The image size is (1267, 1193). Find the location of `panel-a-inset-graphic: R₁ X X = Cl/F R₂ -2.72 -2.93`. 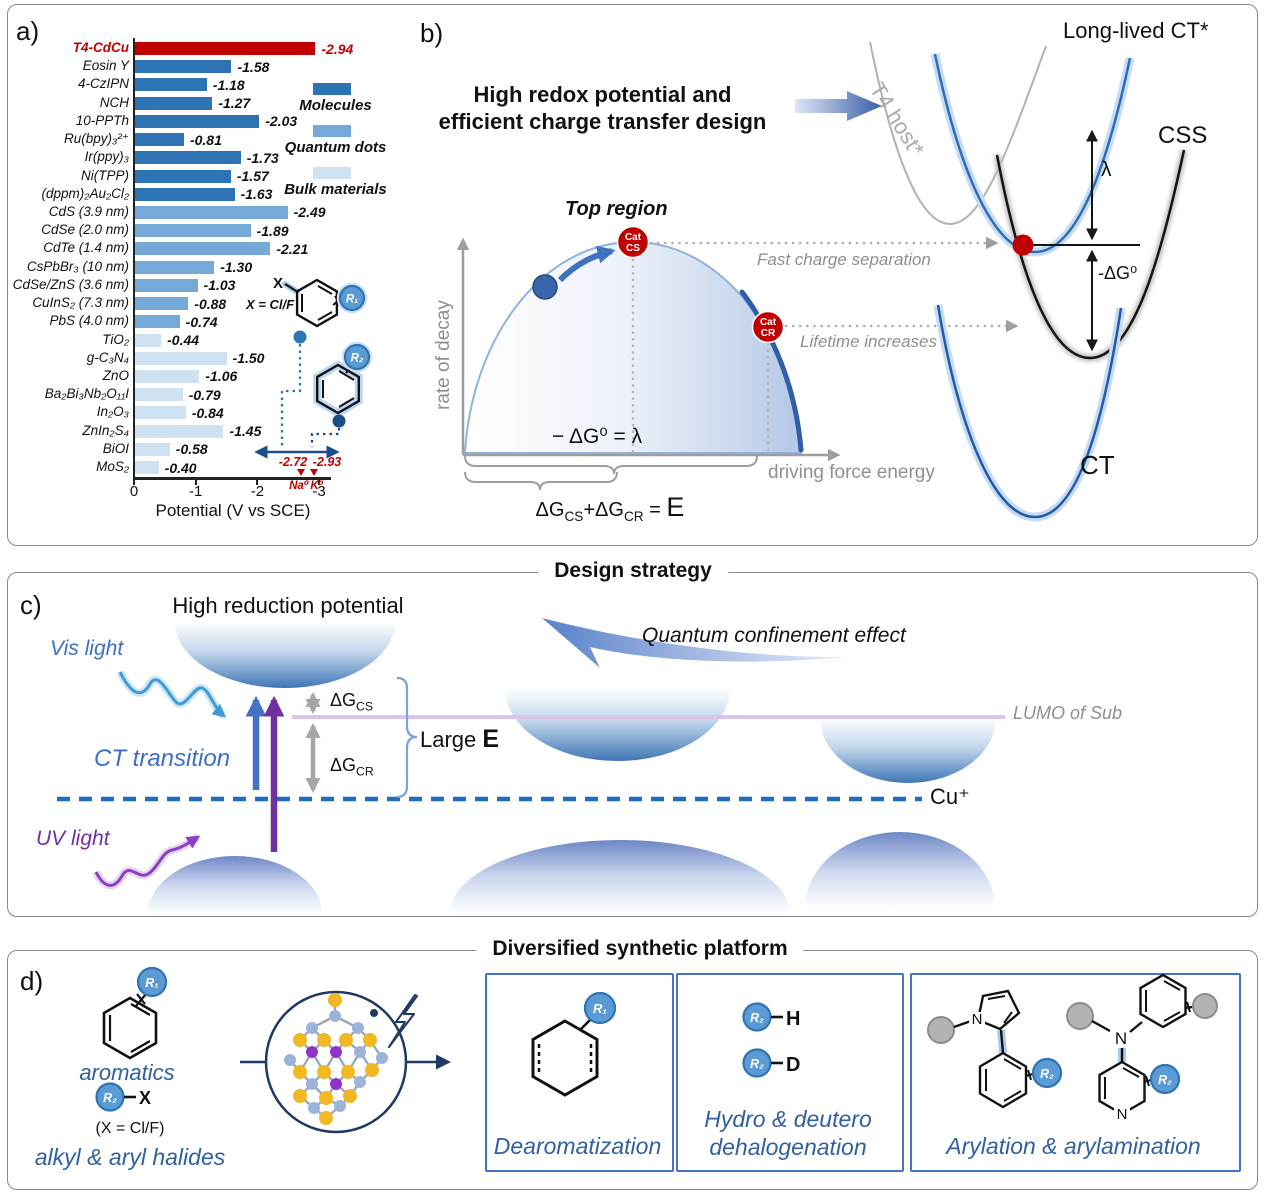

panel-a-inset-graphic: R₁ X X = Cl/F R₂ -2.72 -2.93 is located at coordinates (309, 383).